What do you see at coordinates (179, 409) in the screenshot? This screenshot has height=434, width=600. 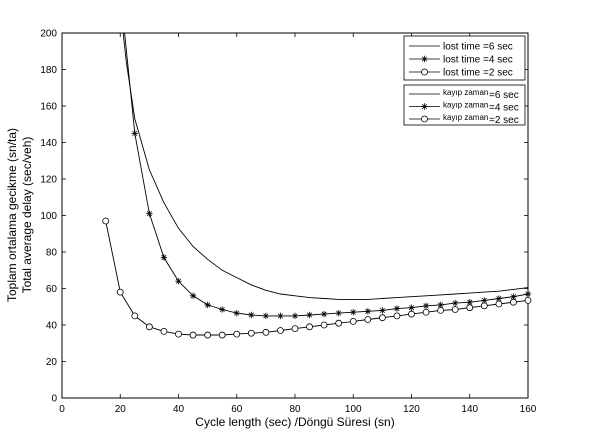 I see `x-tick-label: 40` at bounding box center [179, 409].